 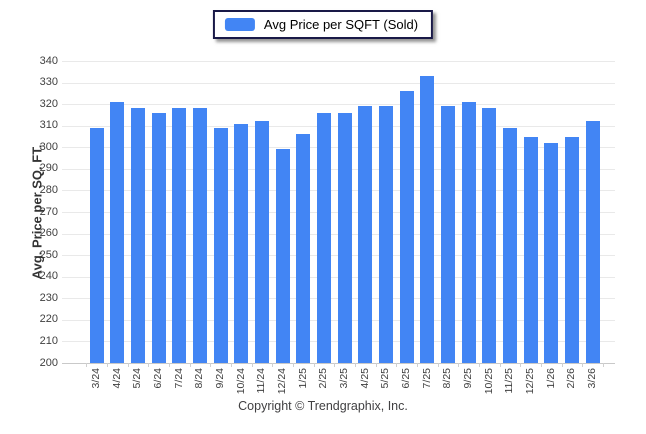 What do you see at coordinates (178, 378) in the screenshot?
I see `x-tick-label: 7/24` at bounding box center [178, 378].